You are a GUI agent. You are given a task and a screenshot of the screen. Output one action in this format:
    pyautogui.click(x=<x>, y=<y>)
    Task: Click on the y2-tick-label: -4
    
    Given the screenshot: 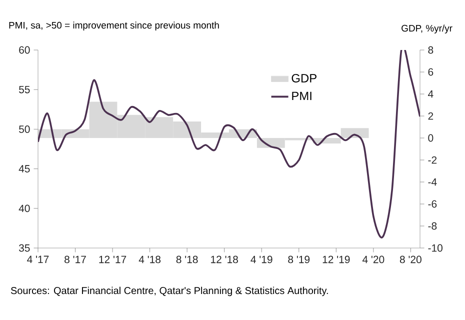 What is the action you would take?
    pyautogui.click(x=432, y=182)
    